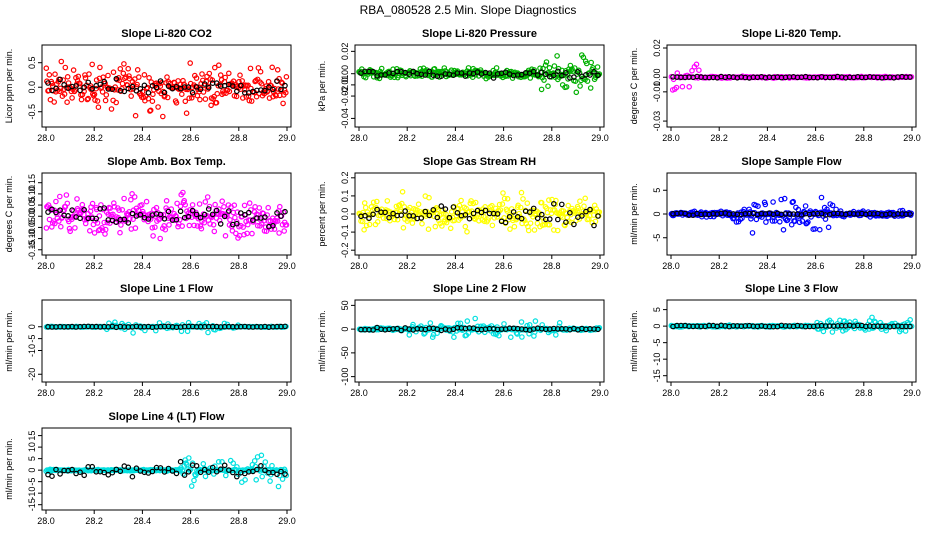 The height and width of the screenshot is (540, 936). Describe the element at coordinates (345, 118) in the screenshot. I see `y-tick-label: -0.04` at that location.